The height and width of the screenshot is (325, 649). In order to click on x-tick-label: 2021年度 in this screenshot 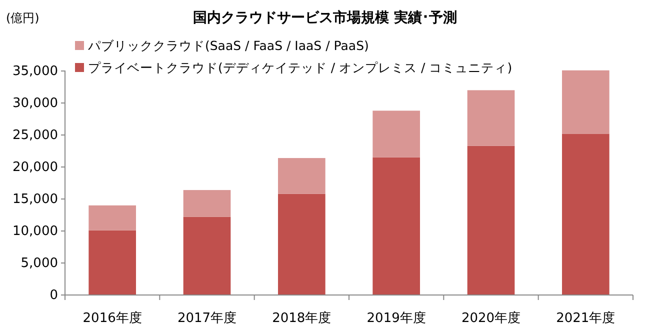, I will do `click(586, 317)`.